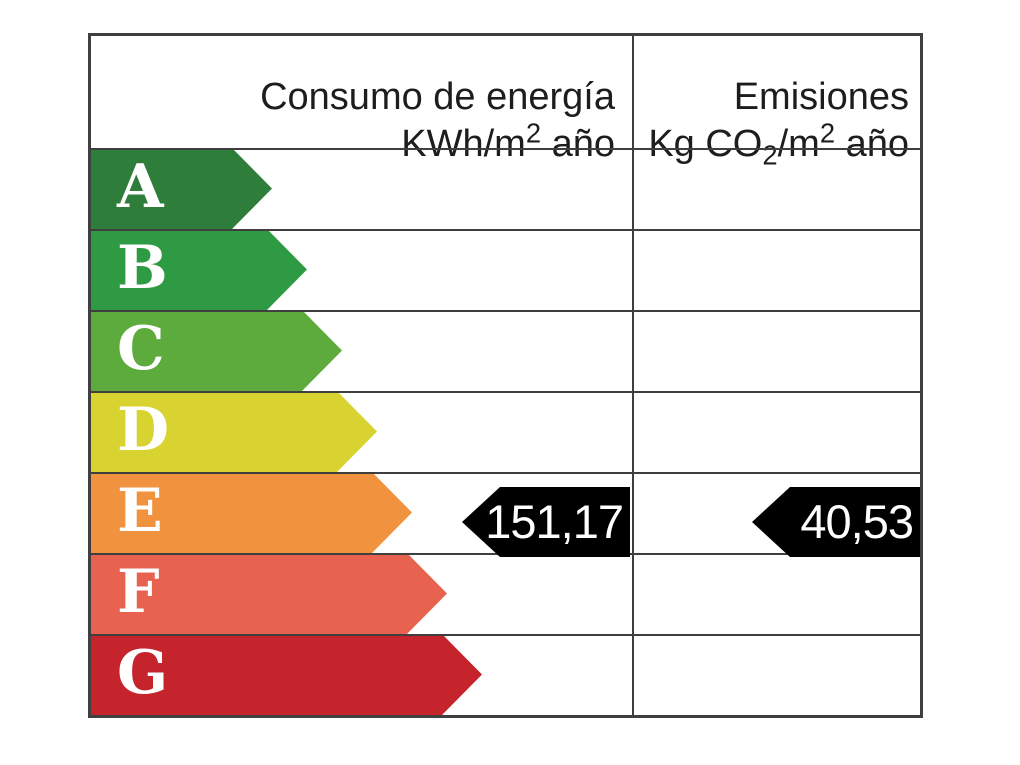 The image size is (1020, 765). Describe the element at coordinates (216, 350) in the screenshot. I see `rating-arrow-c: C` at that location.